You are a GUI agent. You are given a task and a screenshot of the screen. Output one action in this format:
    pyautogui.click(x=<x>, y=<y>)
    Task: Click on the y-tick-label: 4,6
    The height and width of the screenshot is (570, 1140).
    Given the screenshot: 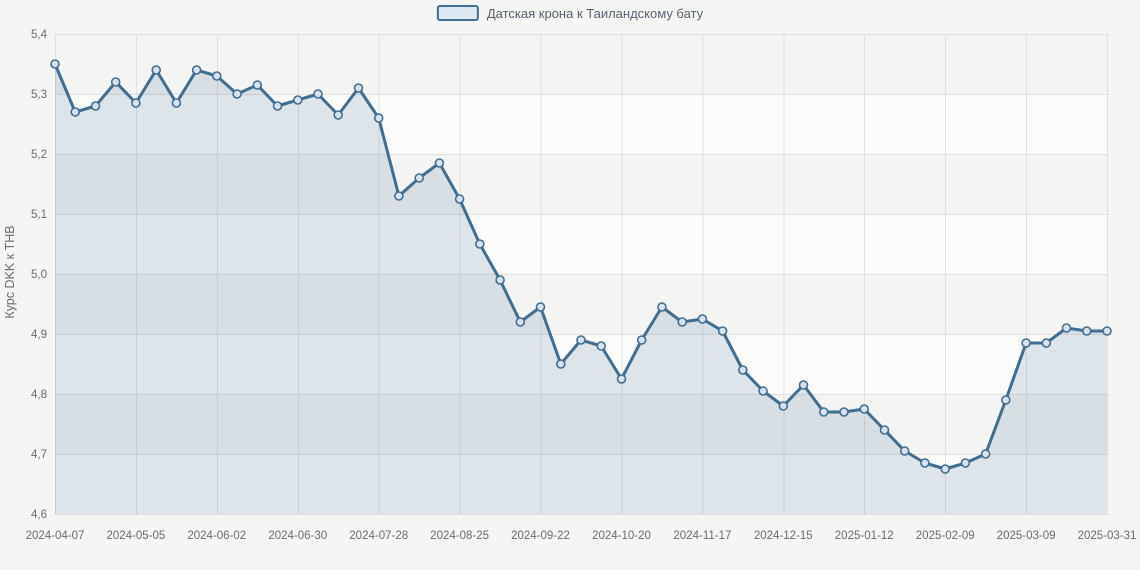 What is the action you would take?
    pyautogui.click(x=39, y=515)
    